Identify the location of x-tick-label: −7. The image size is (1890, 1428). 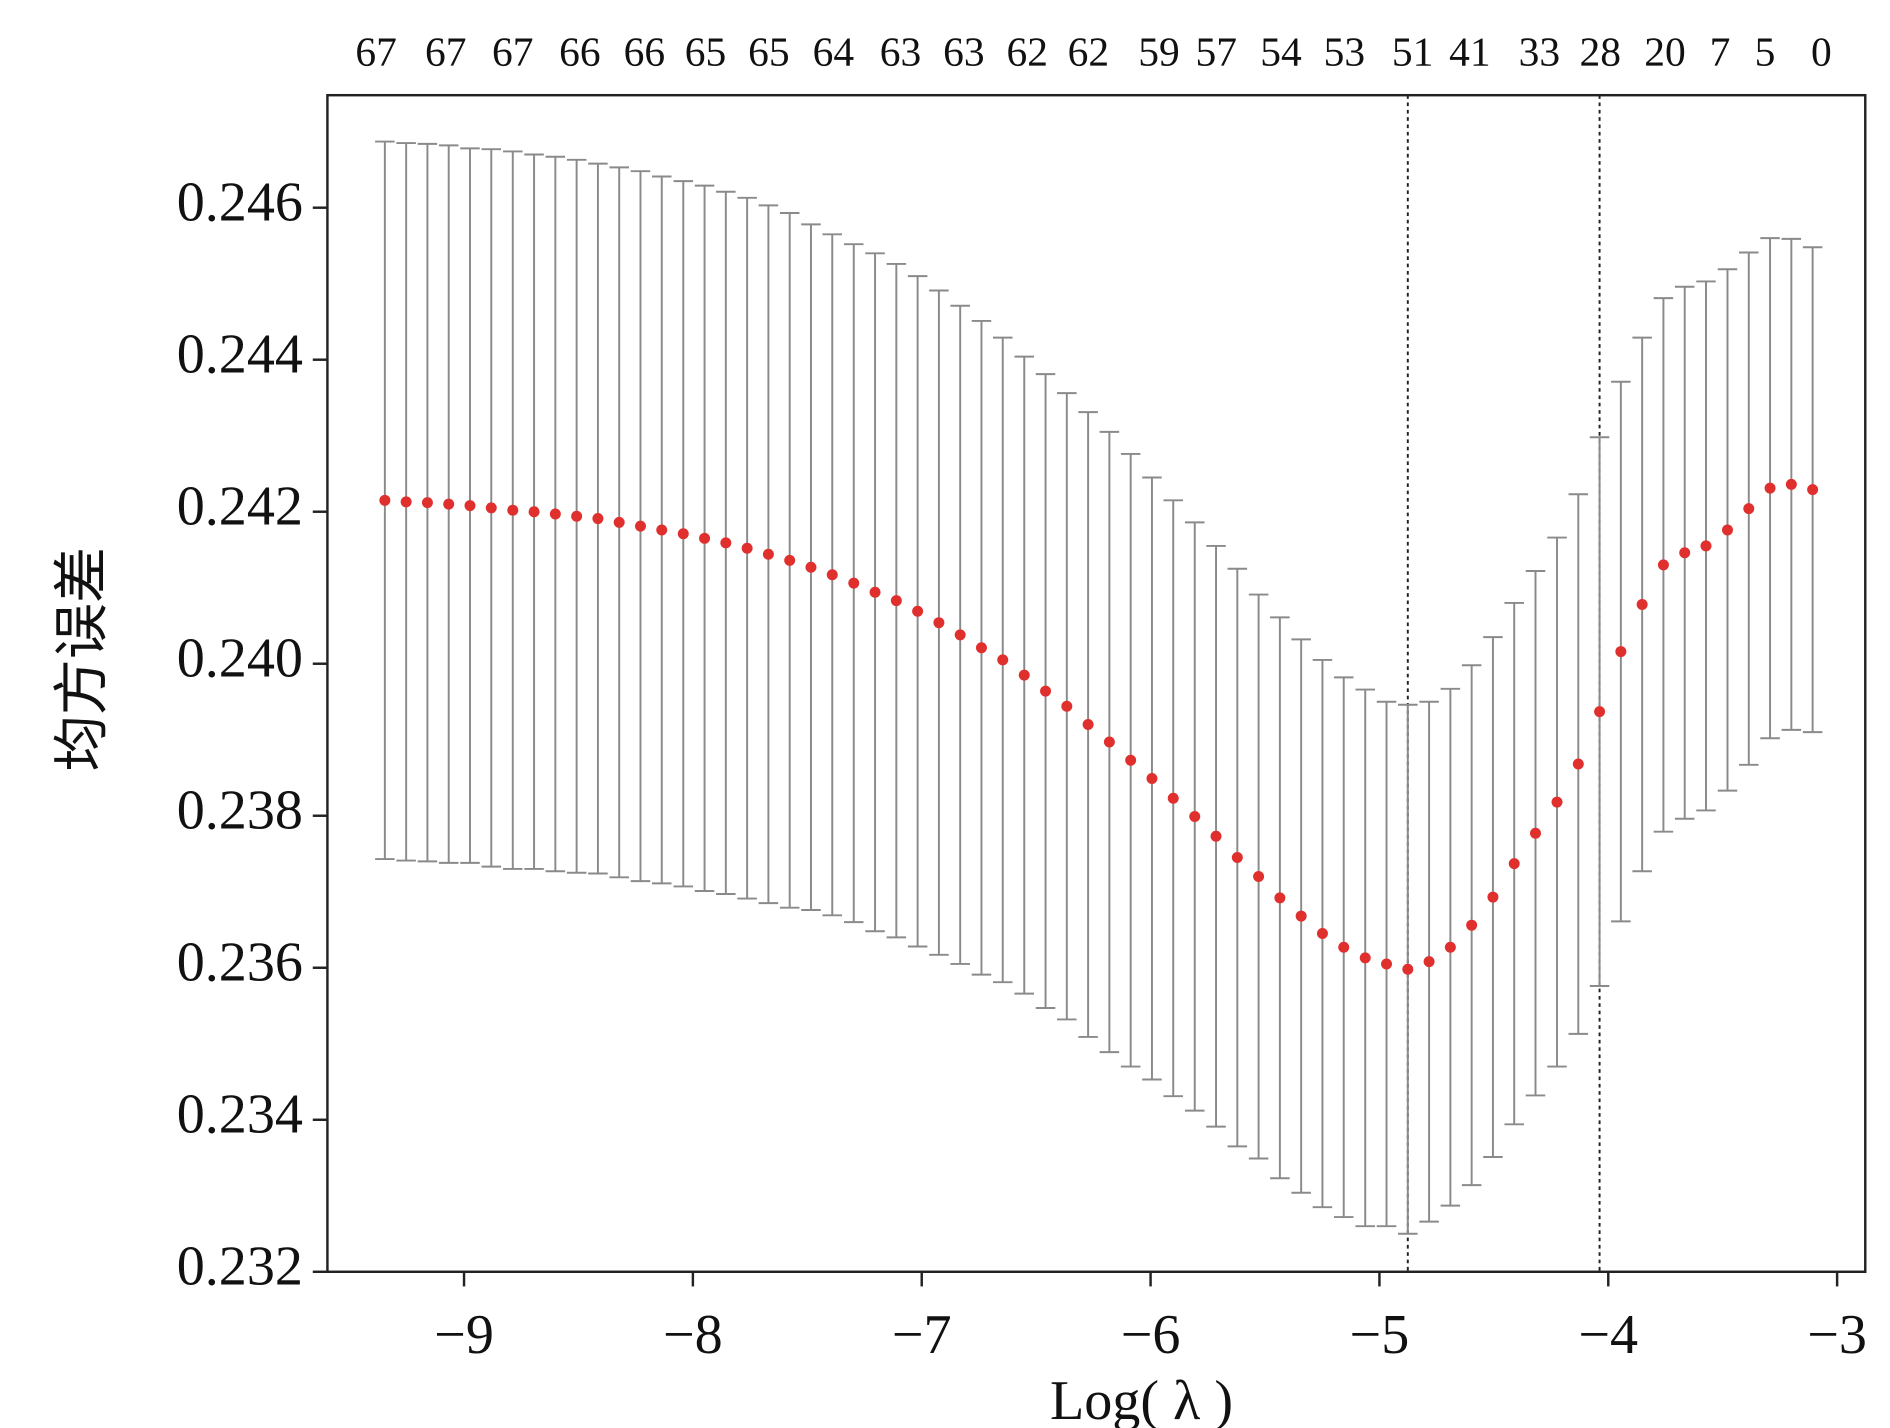
(922, 1335).